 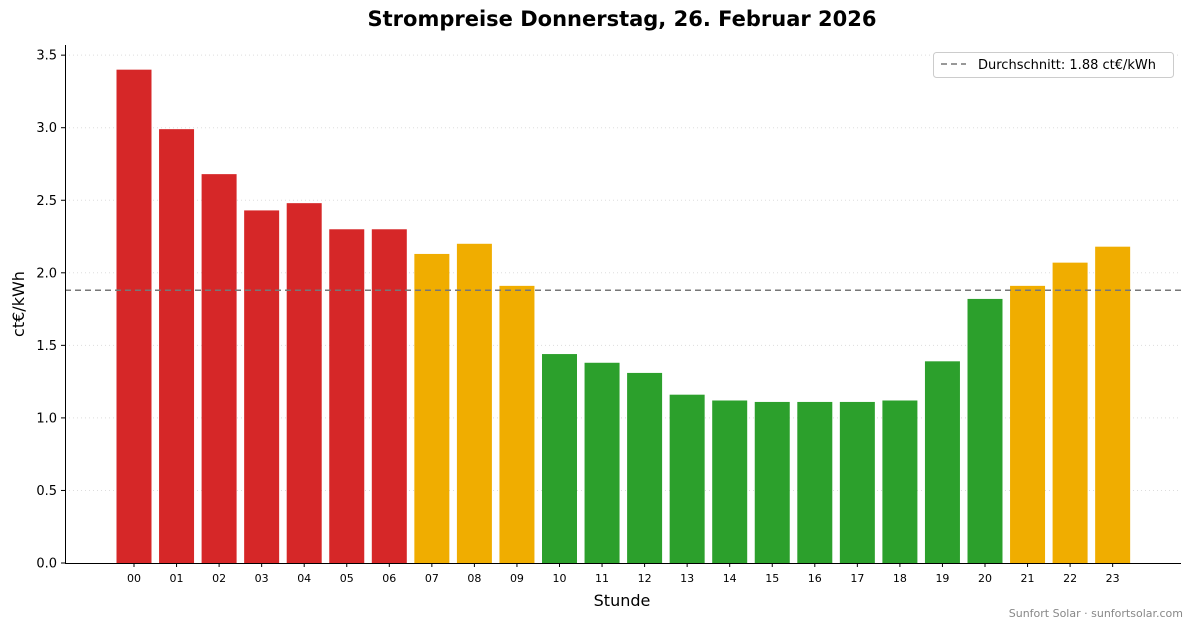 I want to click on x-tick-label: 19, so click(x=942, y=578).